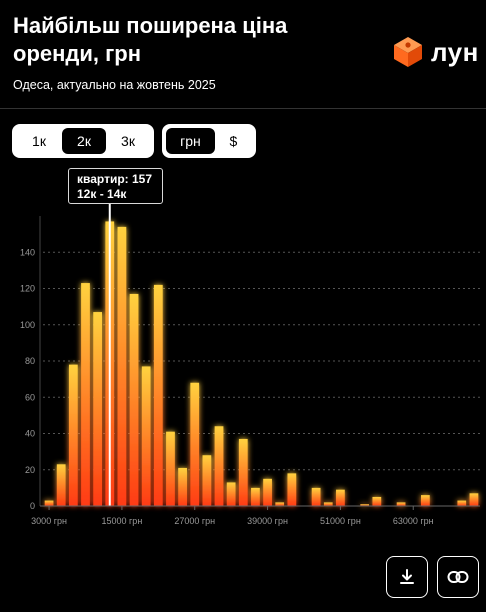  I want to click on y-tick-label: 60, so click(30, 397).